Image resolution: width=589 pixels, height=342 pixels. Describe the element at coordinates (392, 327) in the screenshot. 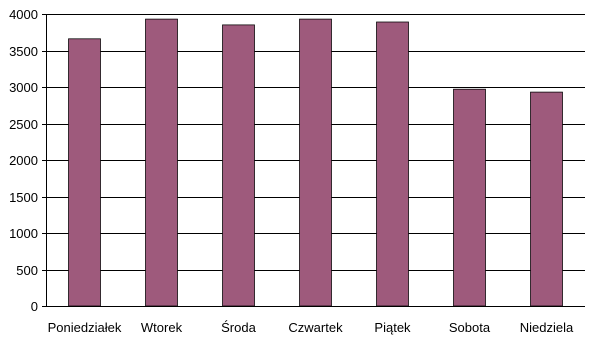

I see `x-tick-label: Piątek` at that location.